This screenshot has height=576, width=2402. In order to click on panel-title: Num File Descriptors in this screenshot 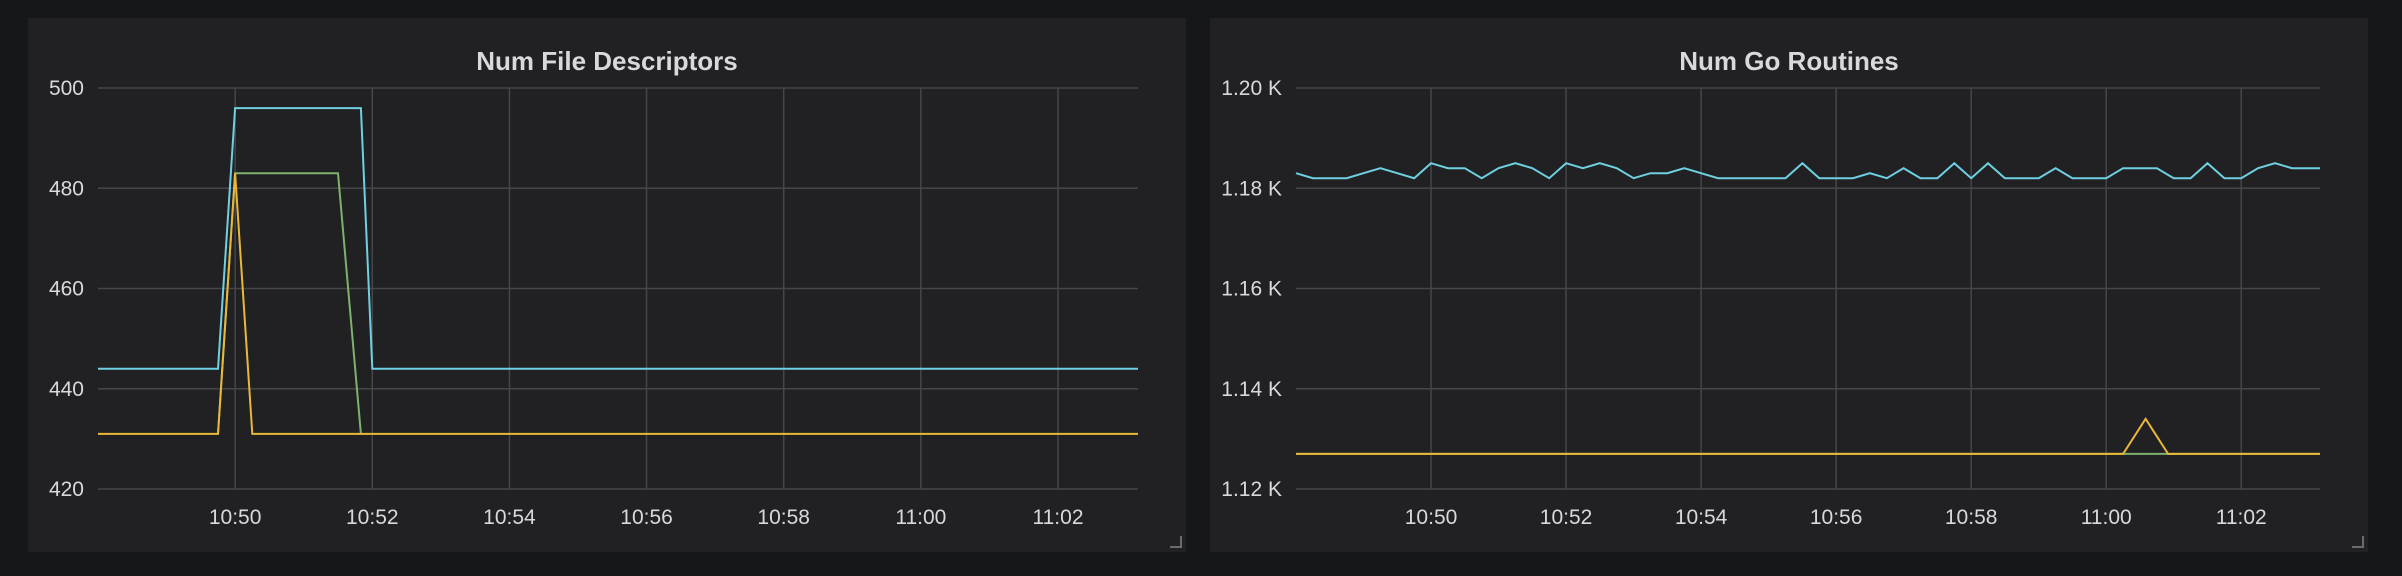, I will do `click(607, 61)`.